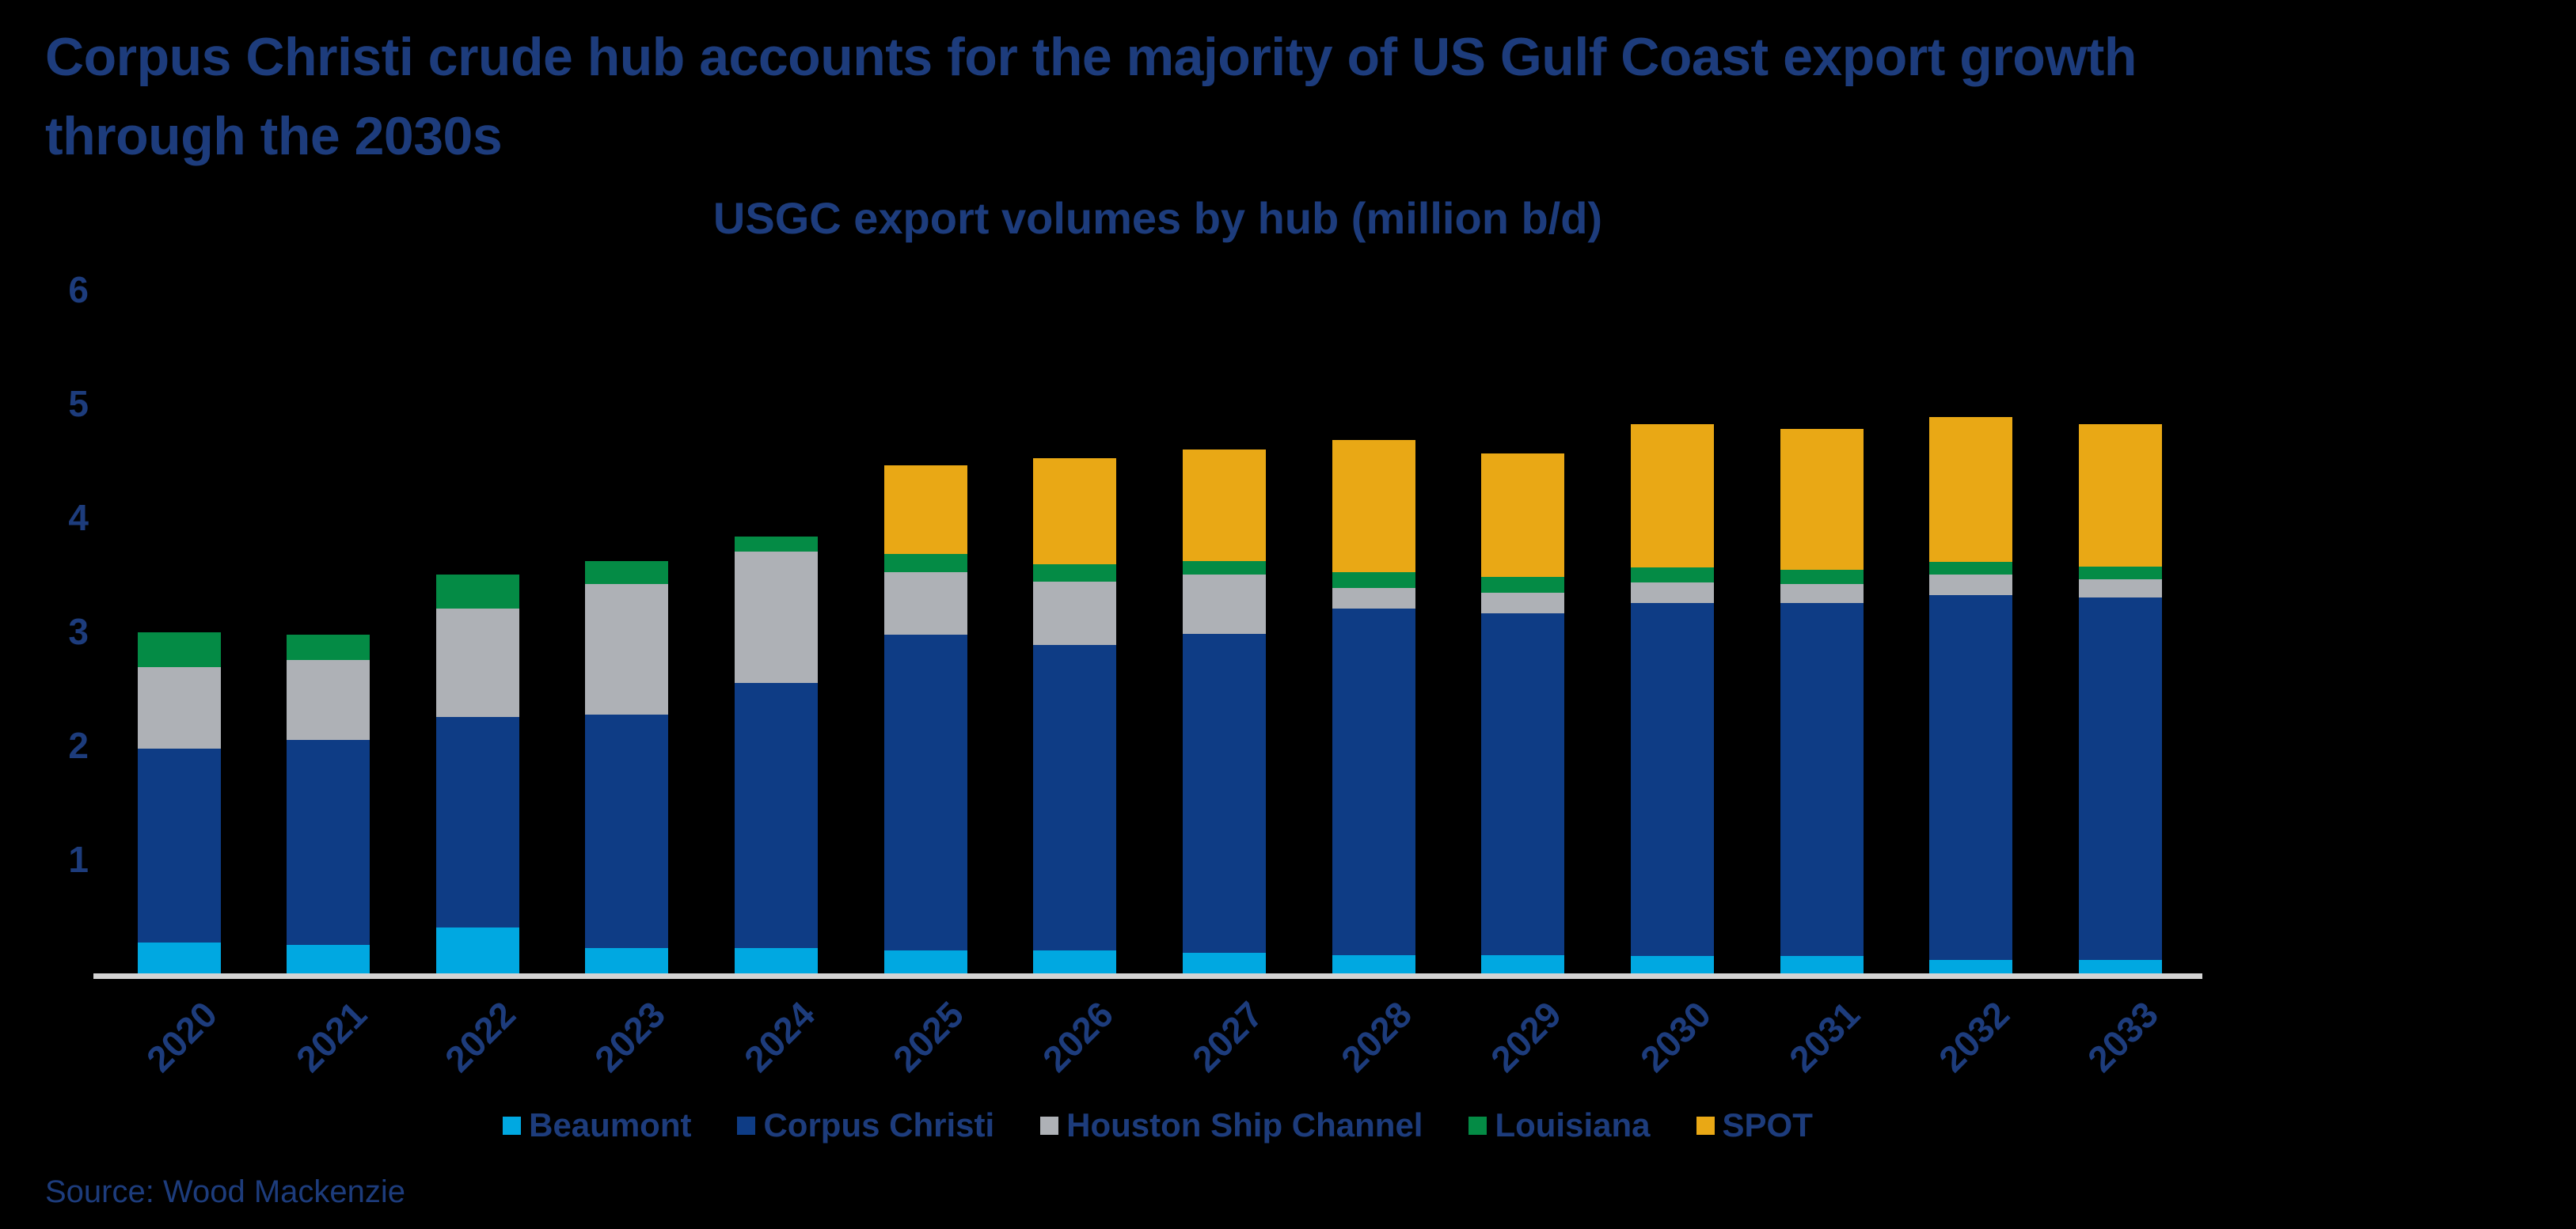 The image size is (2576, 1229). What do you see at coordinates (2120, 966) in the screenshot?
I see `bar-2033-beaumont` at bounding box center [2120, 966].